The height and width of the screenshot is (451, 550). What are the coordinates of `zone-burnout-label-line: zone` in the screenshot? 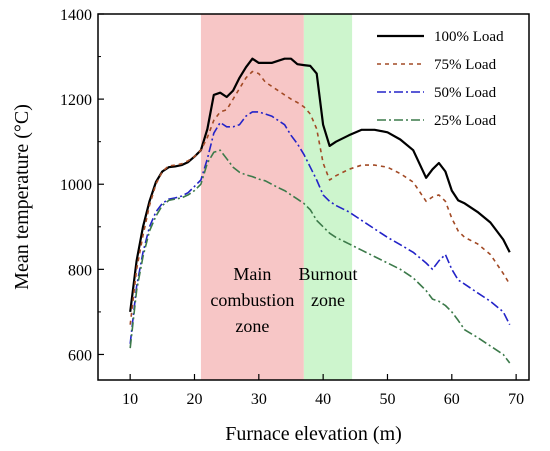 It's located at (328, 300).